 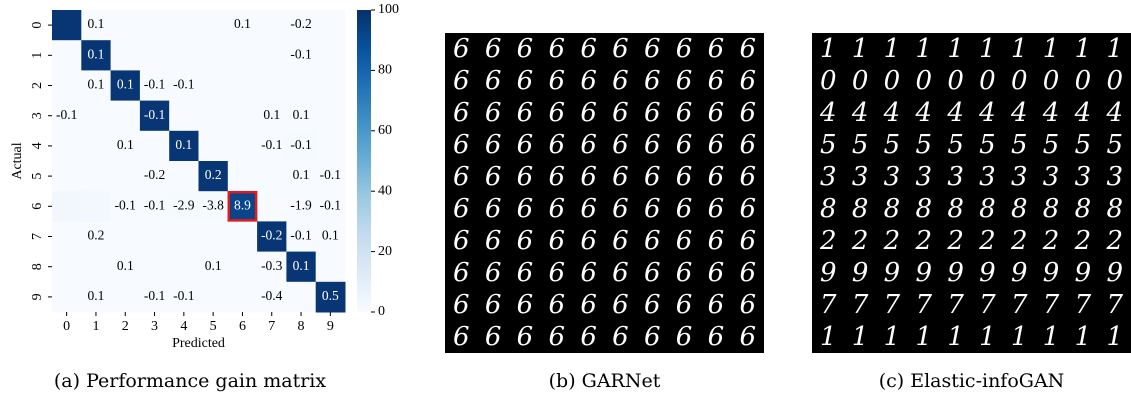 What do you see at coordinates (37, 206) in the screenshot?
I see `y-tick-label: 6` at bounding box center [37, 206].